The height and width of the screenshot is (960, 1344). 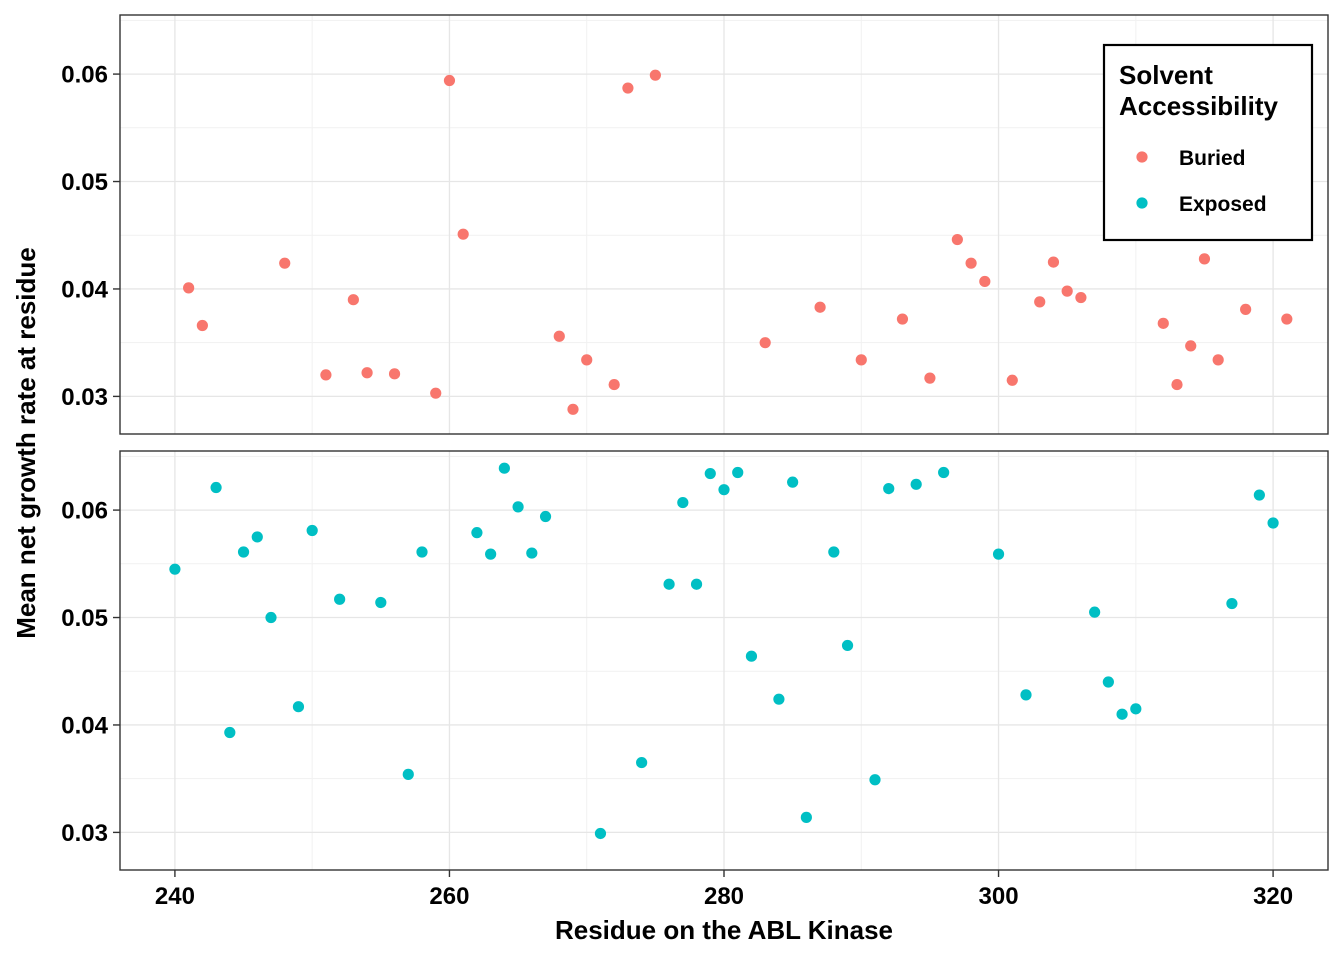 I want to click on y-tick-label: 0.06, so click(x=84, y=511).